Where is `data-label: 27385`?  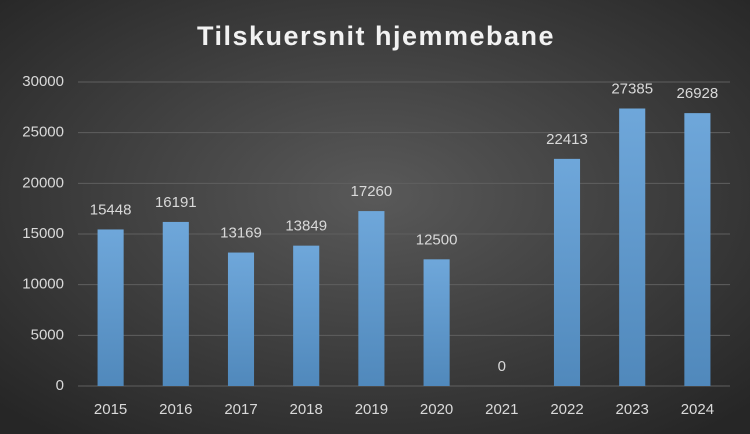
data-label: 27385 is located at coordinates (632, 88).